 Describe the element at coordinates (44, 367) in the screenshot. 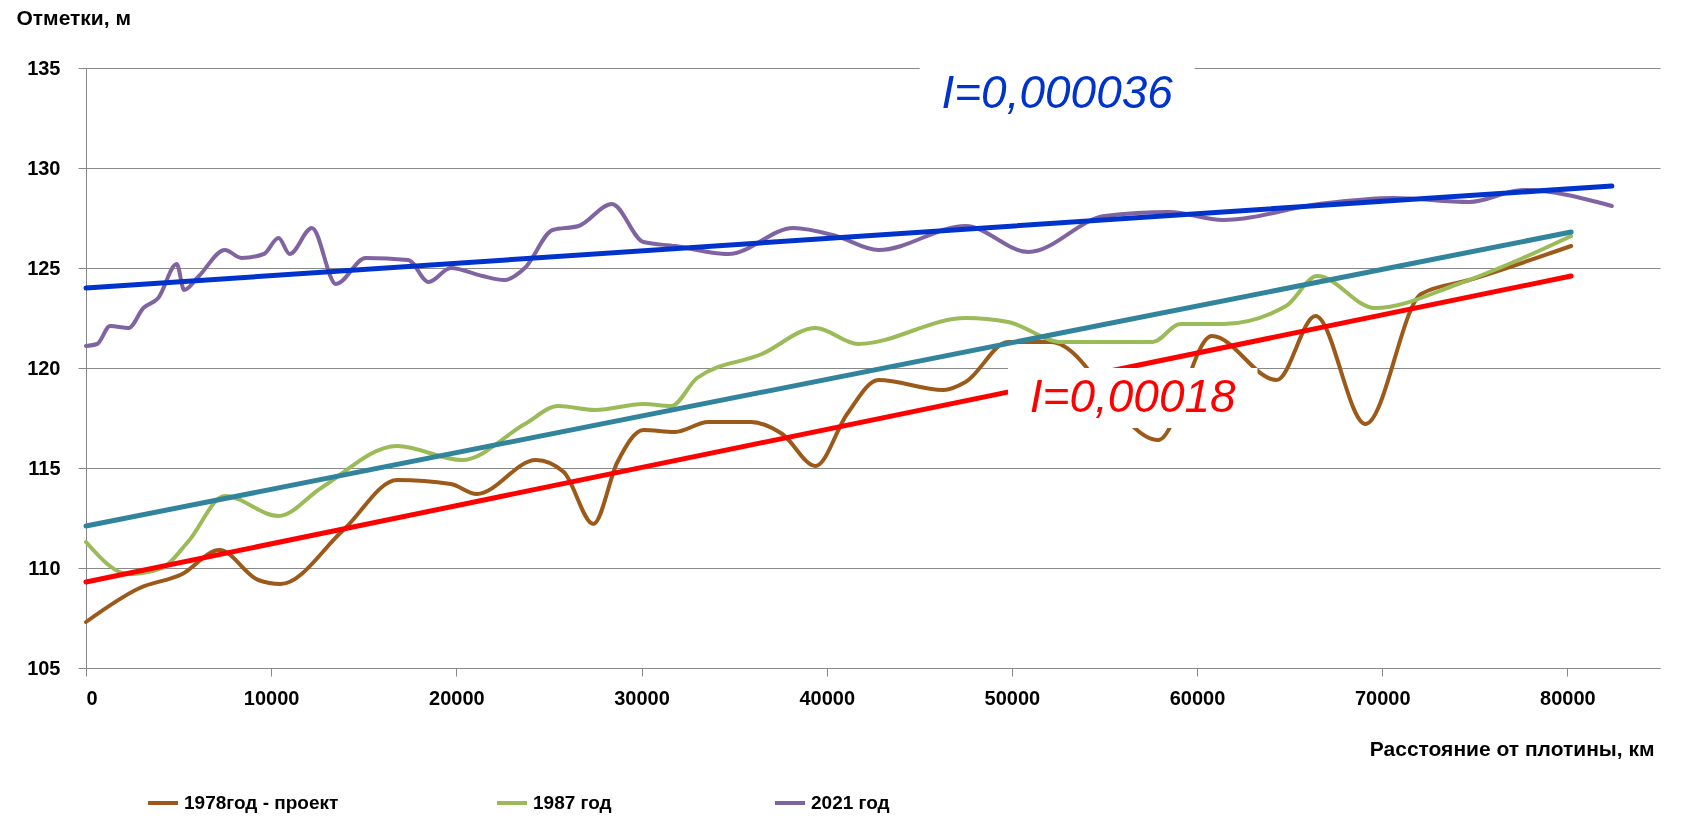

I see `y-tick-label: 120` at that location.